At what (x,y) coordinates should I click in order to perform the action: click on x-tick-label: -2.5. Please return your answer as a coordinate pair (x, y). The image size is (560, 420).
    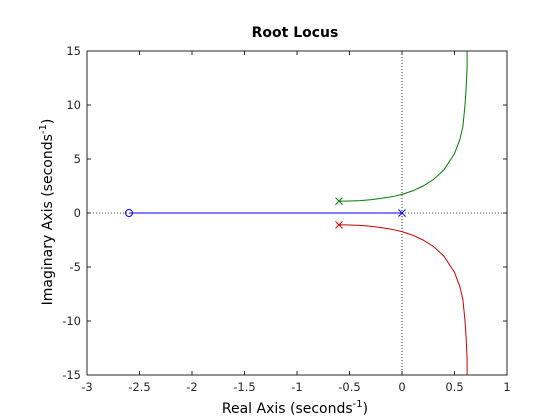
    Looking at the image, I should click on (139, 387).